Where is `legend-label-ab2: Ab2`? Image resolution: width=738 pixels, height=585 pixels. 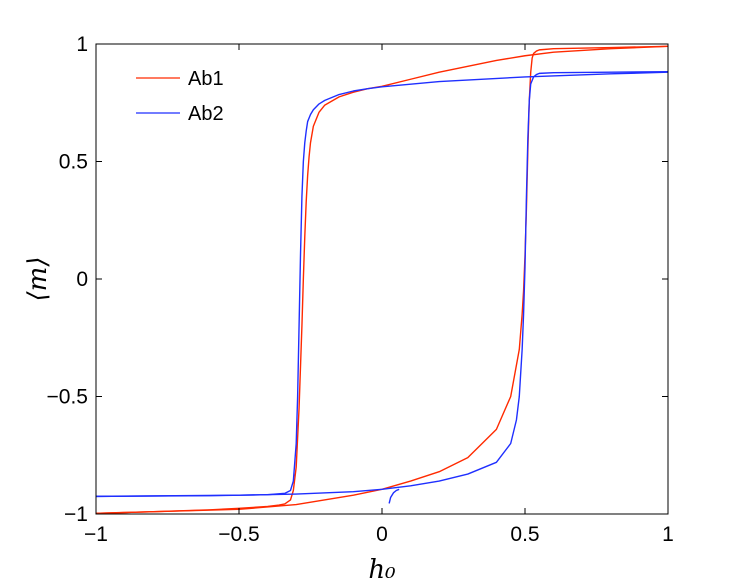
legend-label-ab2: Ab2 is located at coordinates (206, 114).